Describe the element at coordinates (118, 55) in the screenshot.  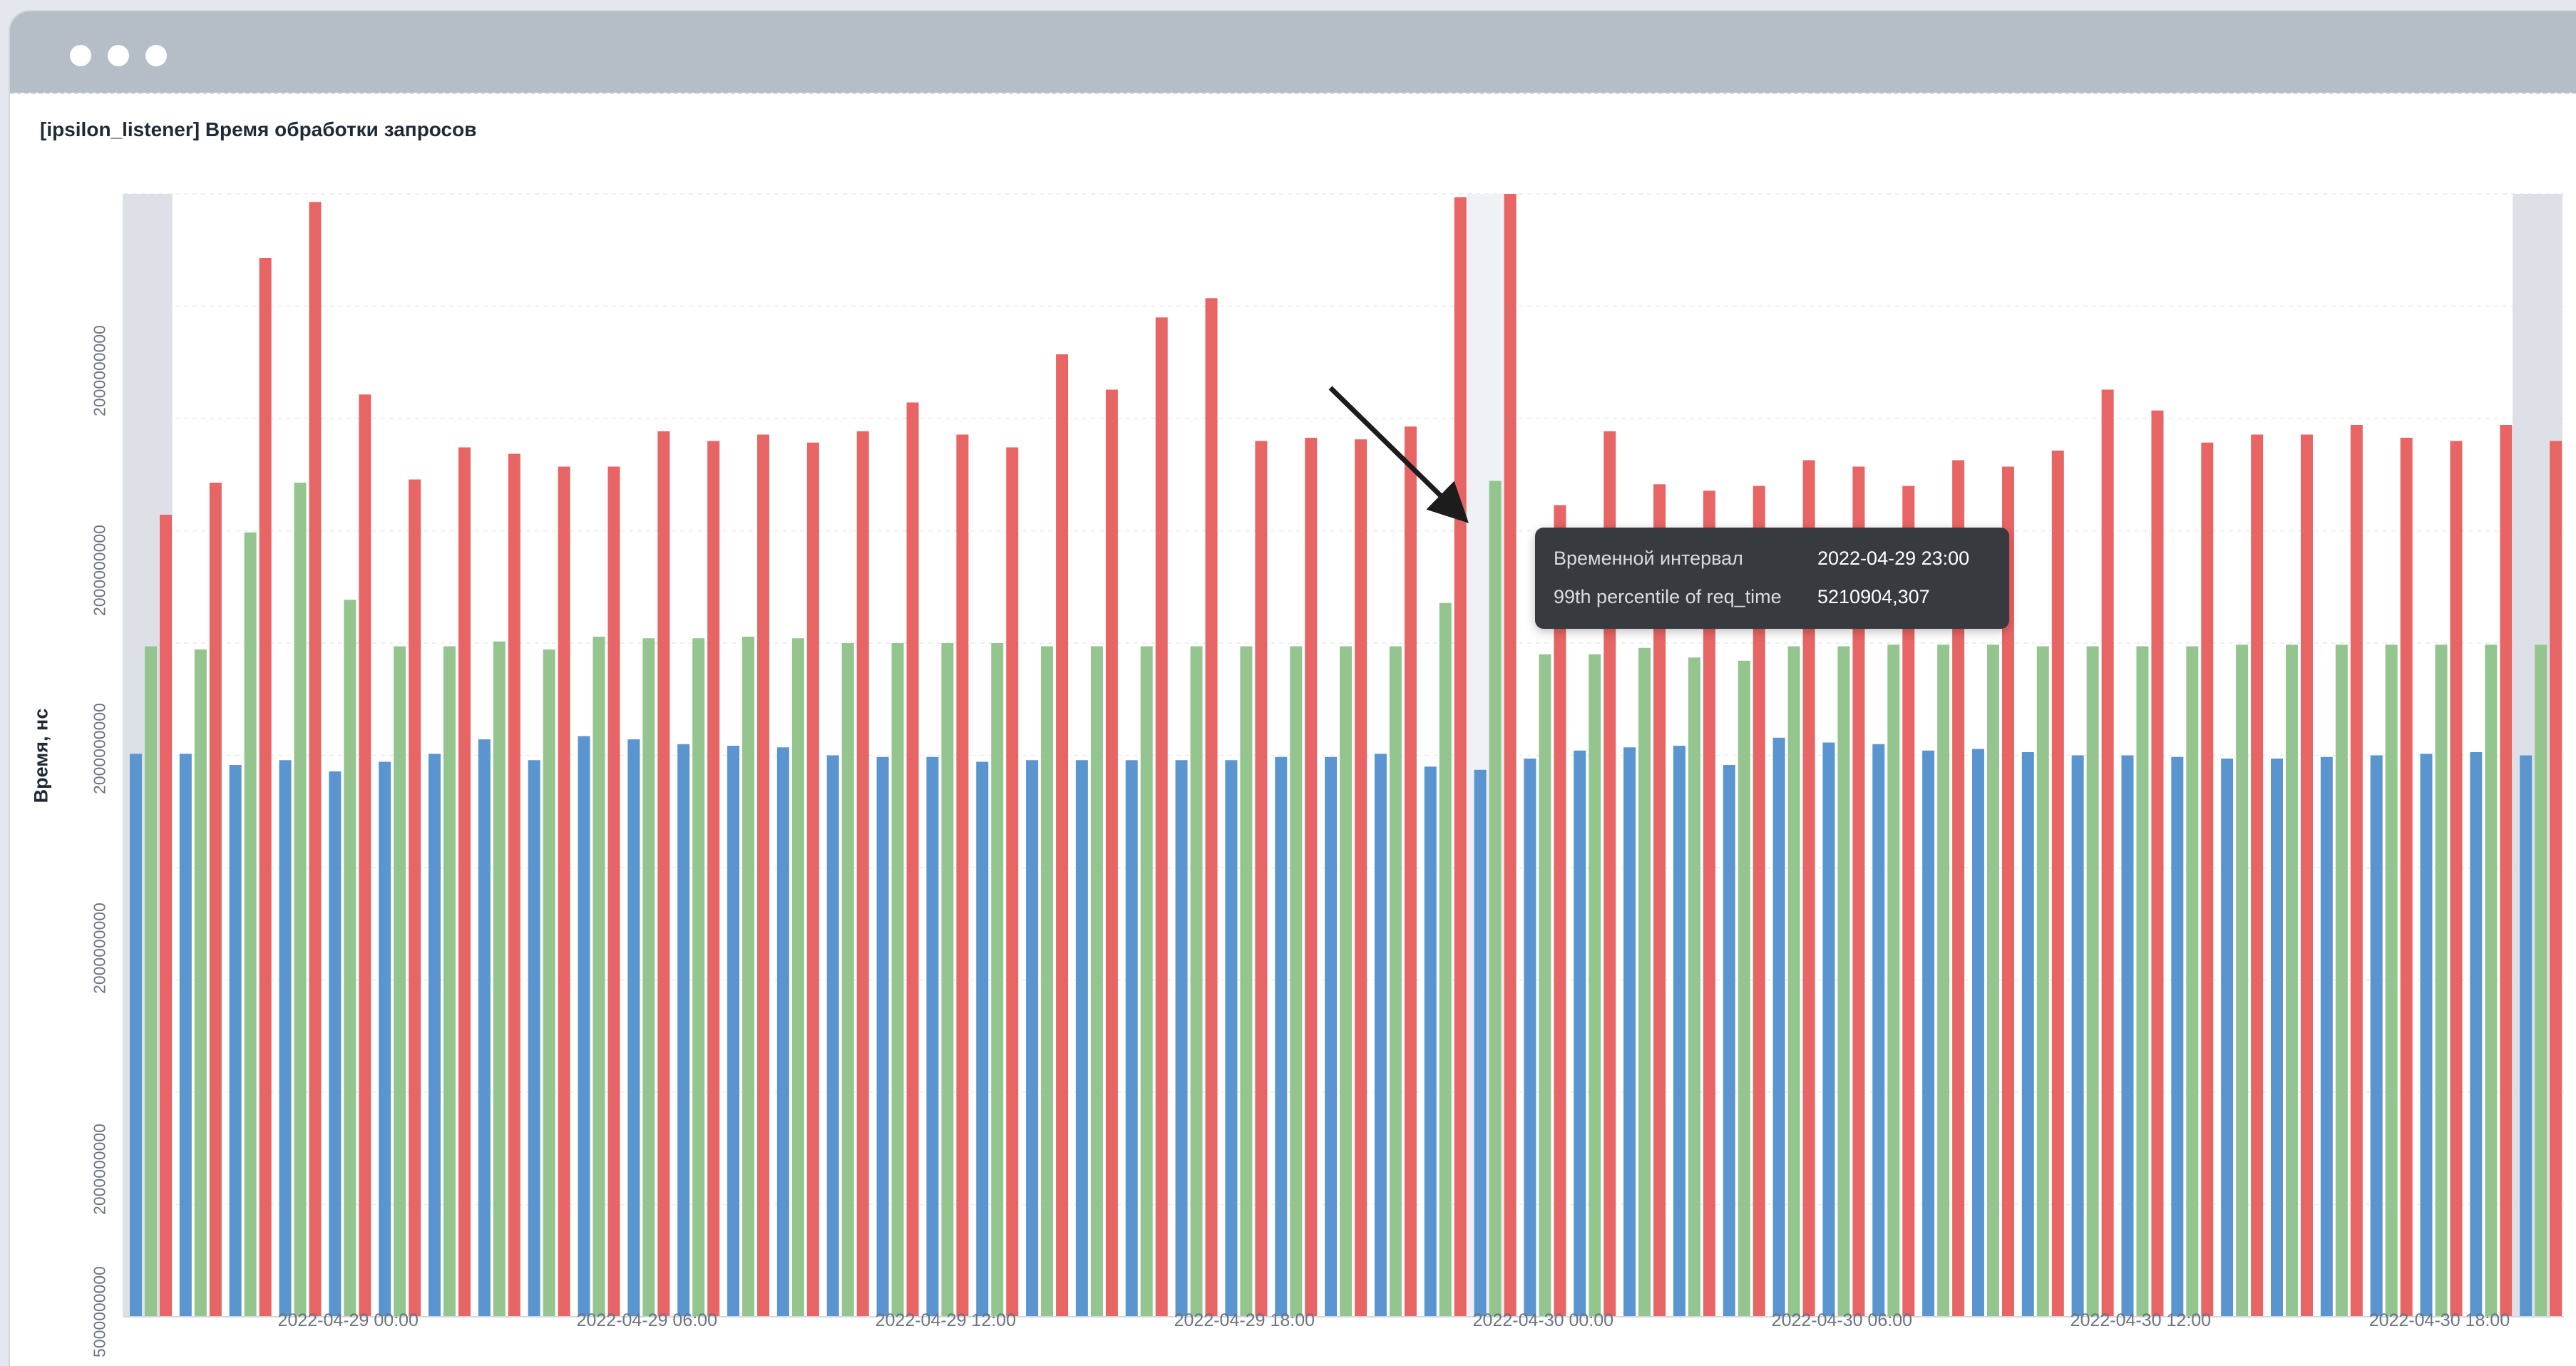
I see `window-minimize-button` at that location.